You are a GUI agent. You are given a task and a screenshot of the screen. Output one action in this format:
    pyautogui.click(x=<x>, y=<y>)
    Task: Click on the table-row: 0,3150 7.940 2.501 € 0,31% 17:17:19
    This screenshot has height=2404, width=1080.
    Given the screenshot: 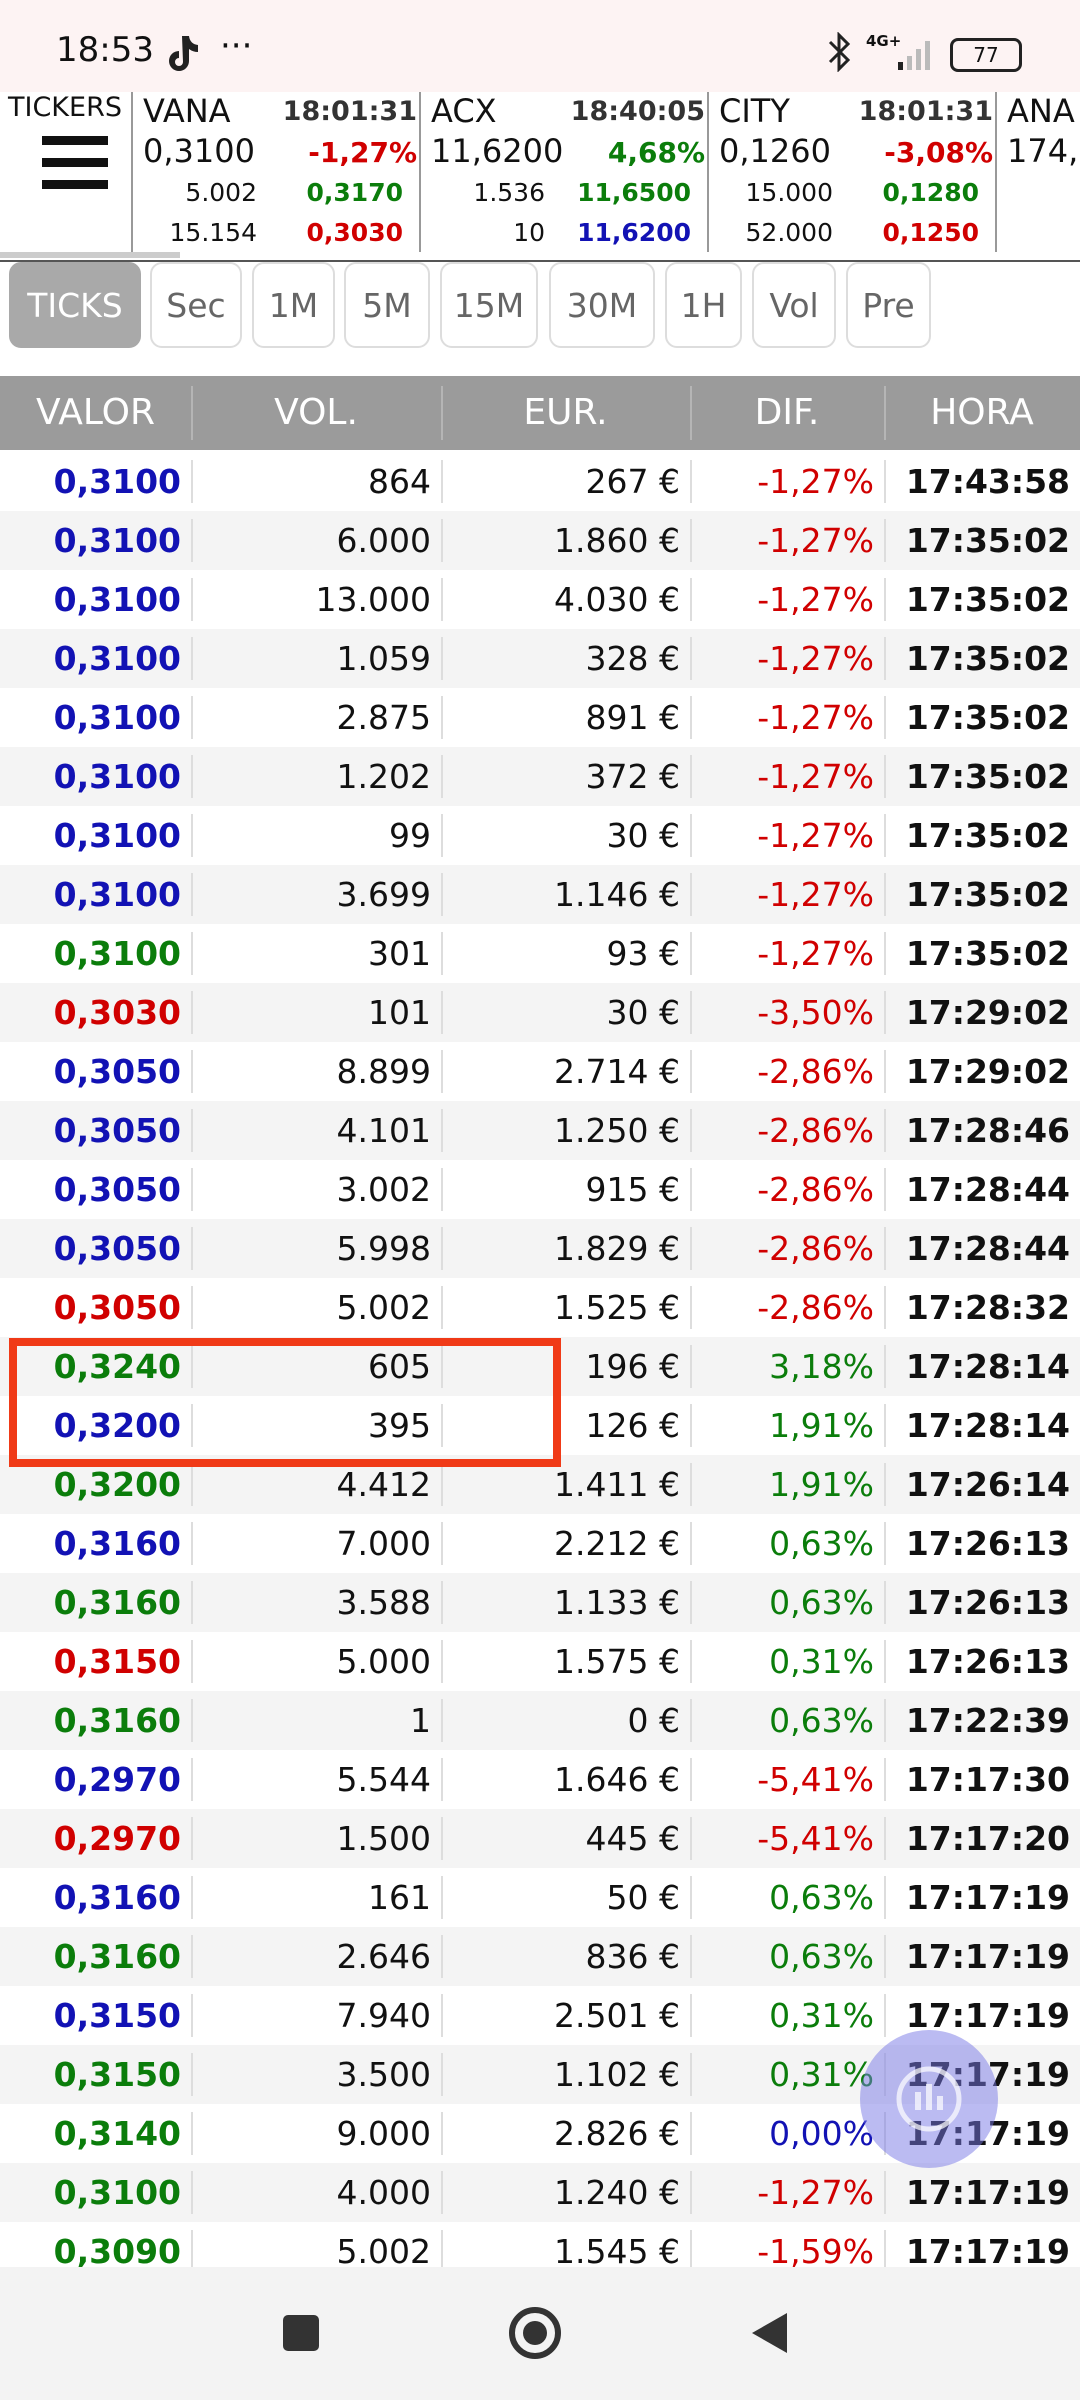 What is the action you would take?
    pyautogui.click(x=540, y=2015)
    